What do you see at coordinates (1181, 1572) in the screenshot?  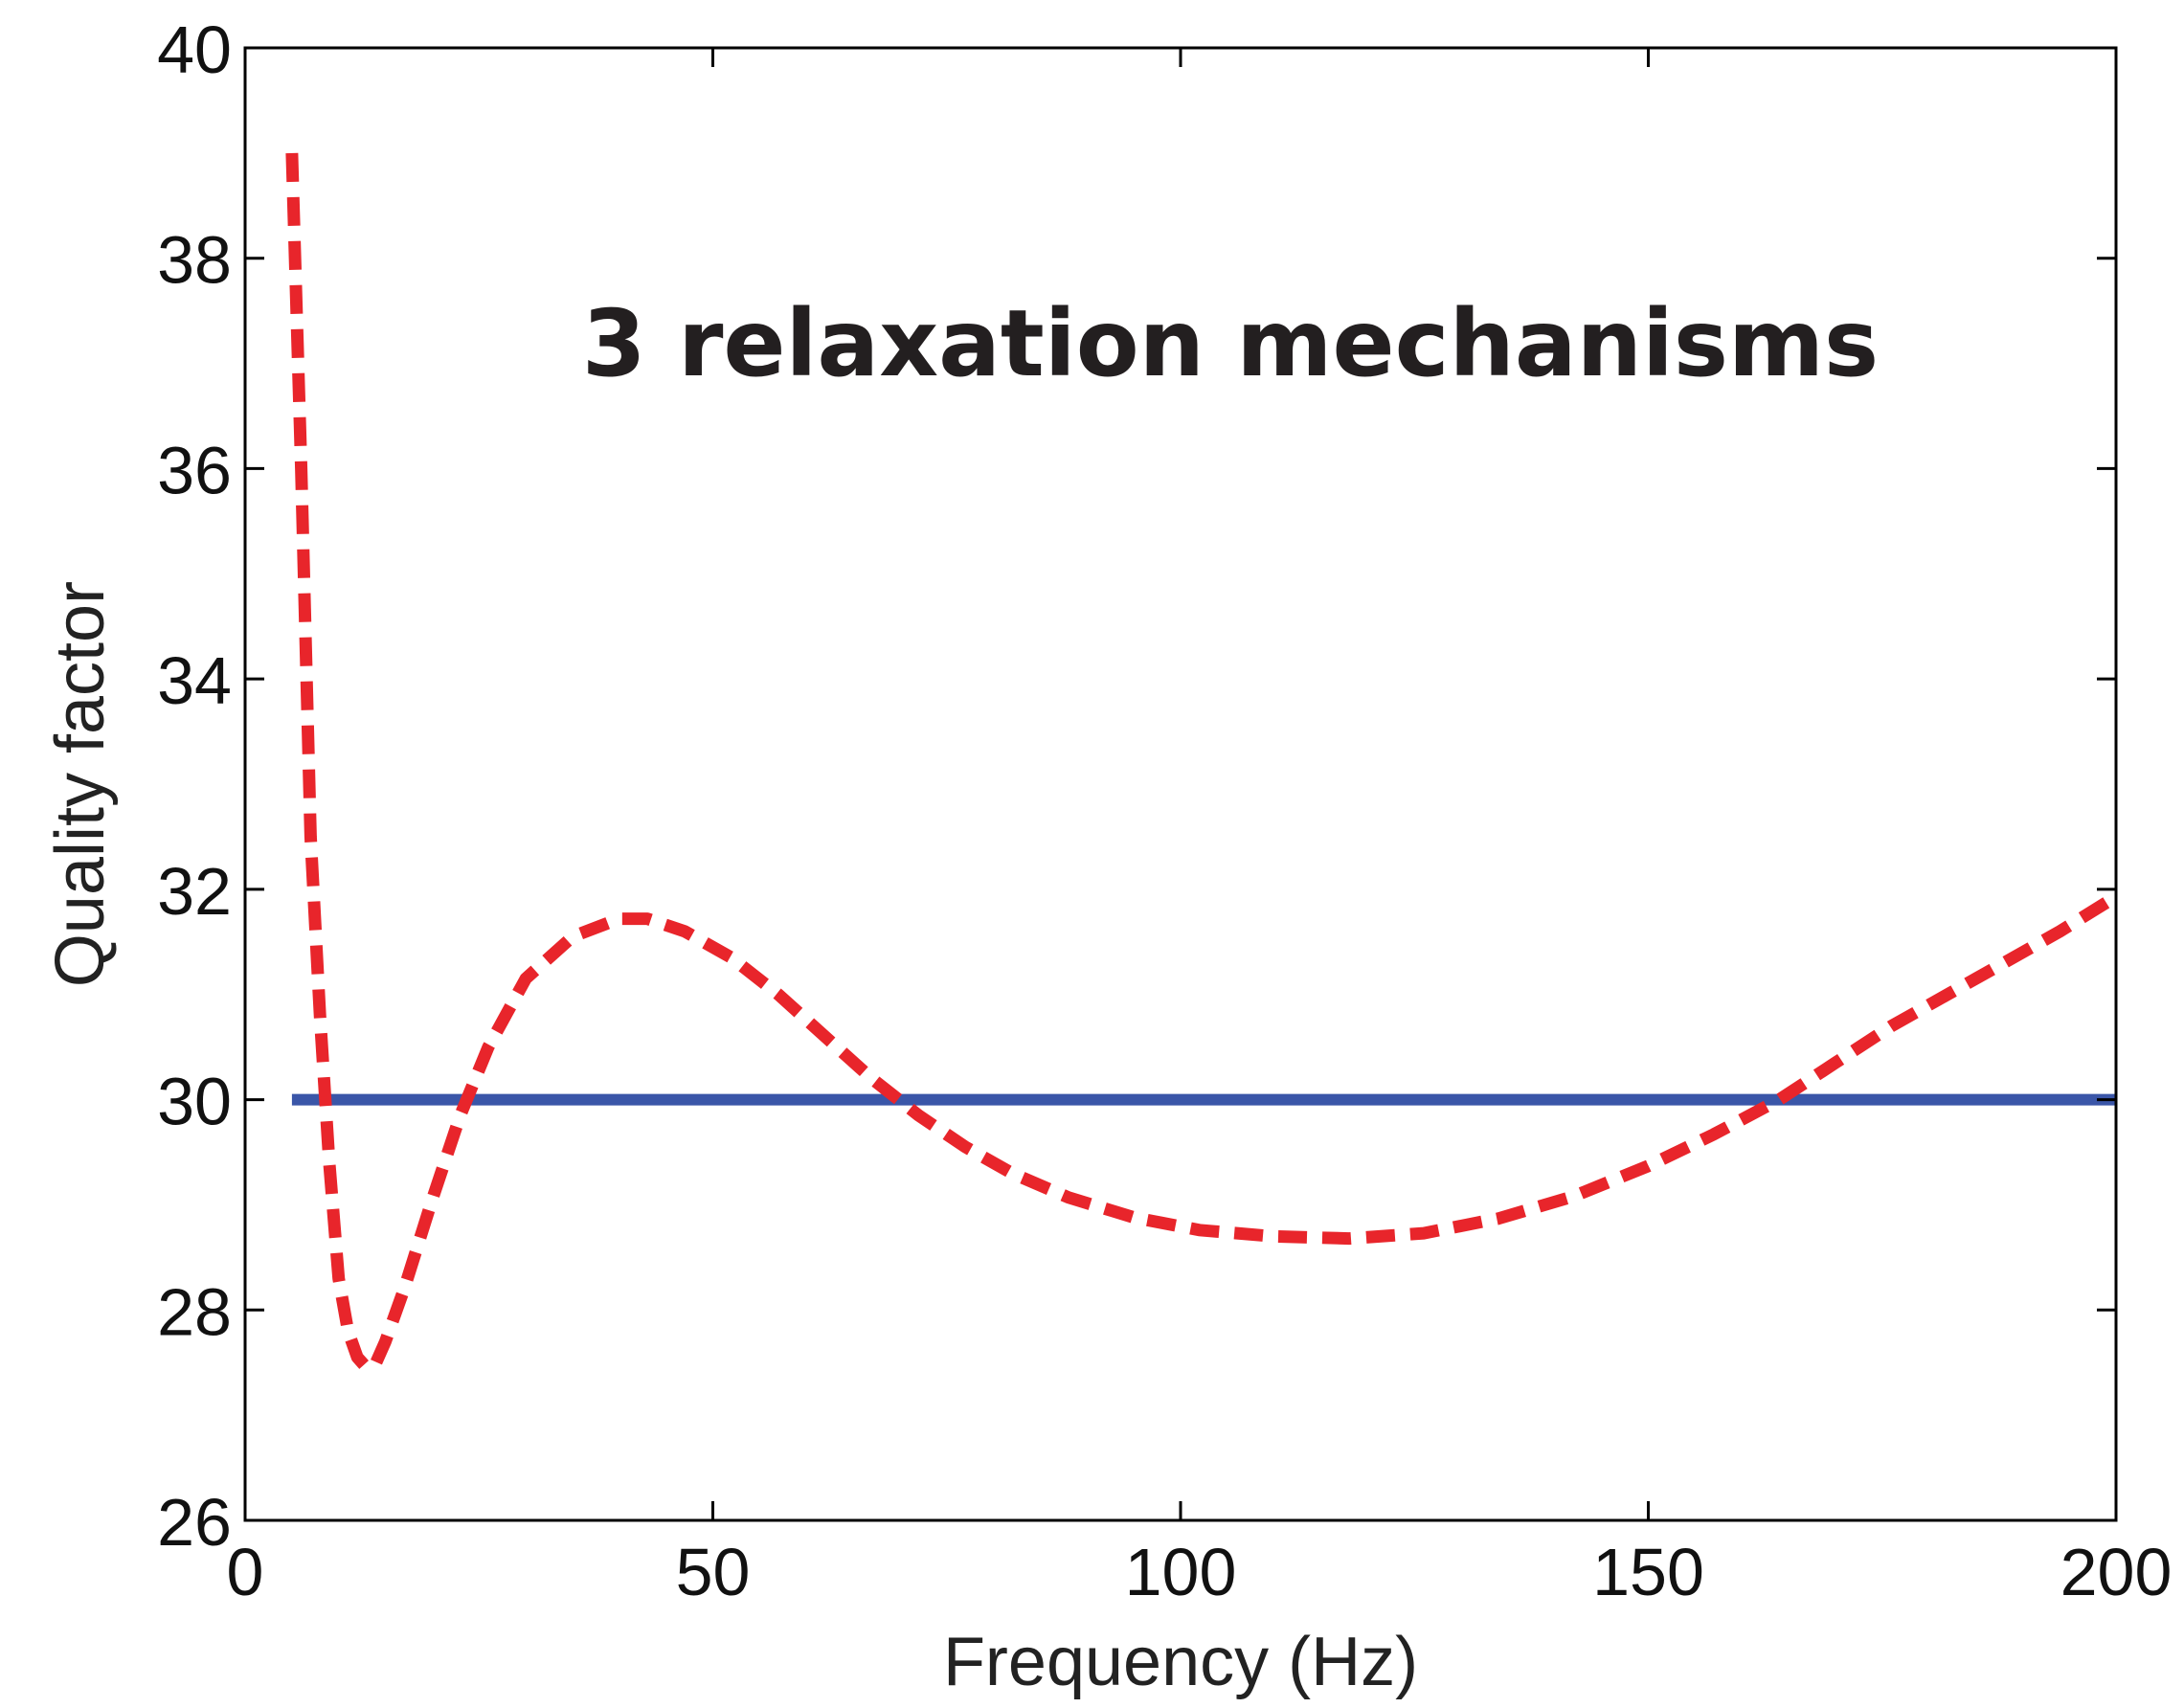 I see `x-tick-label: 100` at bounding box center [1181, 1572].